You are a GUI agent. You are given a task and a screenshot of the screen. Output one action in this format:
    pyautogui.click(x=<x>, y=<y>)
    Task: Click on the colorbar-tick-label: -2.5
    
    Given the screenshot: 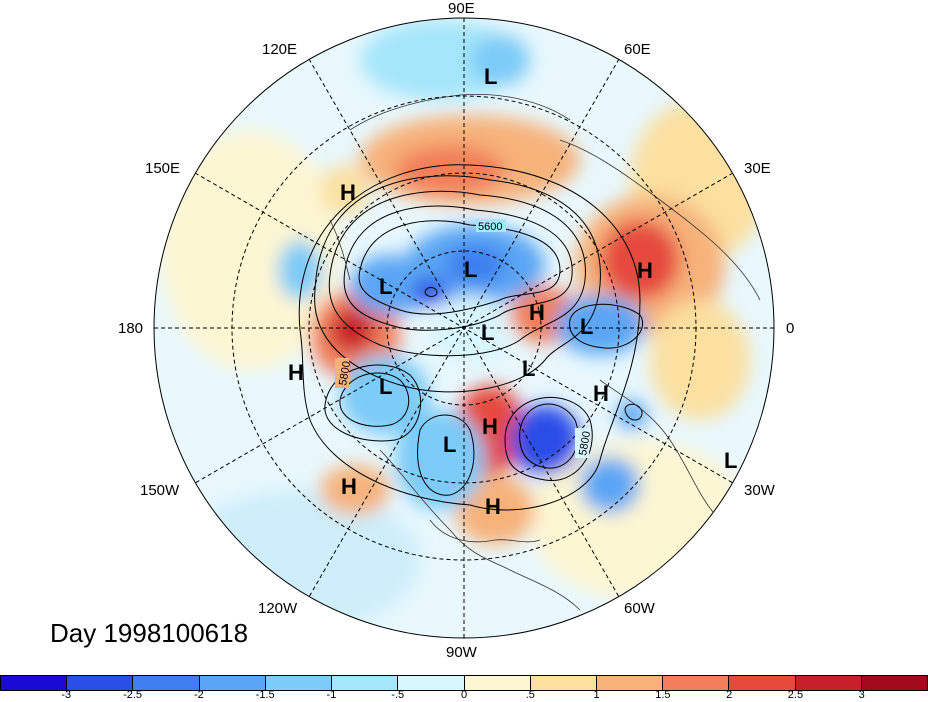 What is the action you would take?
    pyautogui.click(x=133, y=695)
    